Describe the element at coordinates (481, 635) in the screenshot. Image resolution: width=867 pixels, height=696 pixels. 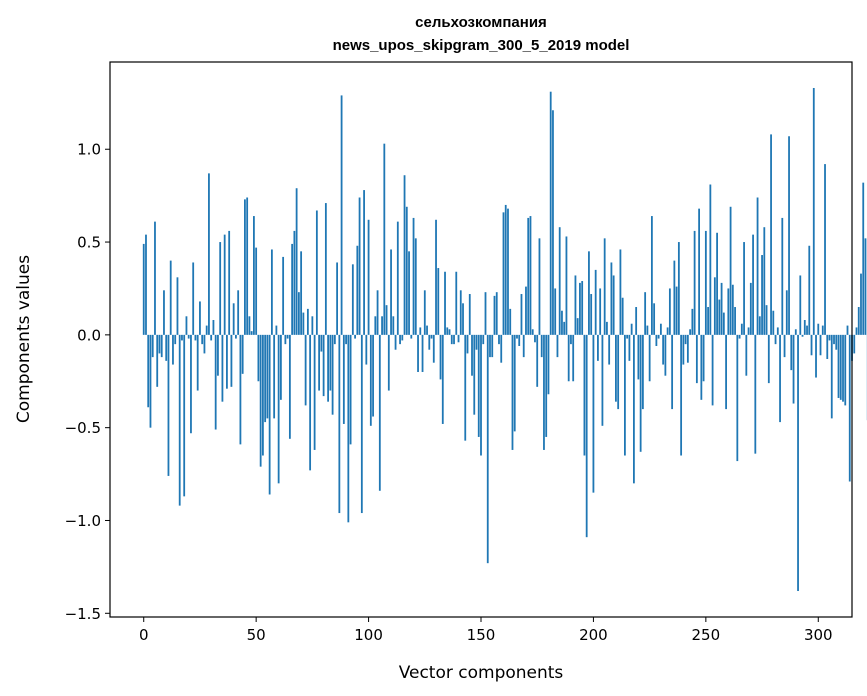
I see `x-tick-label: 150` at that location.